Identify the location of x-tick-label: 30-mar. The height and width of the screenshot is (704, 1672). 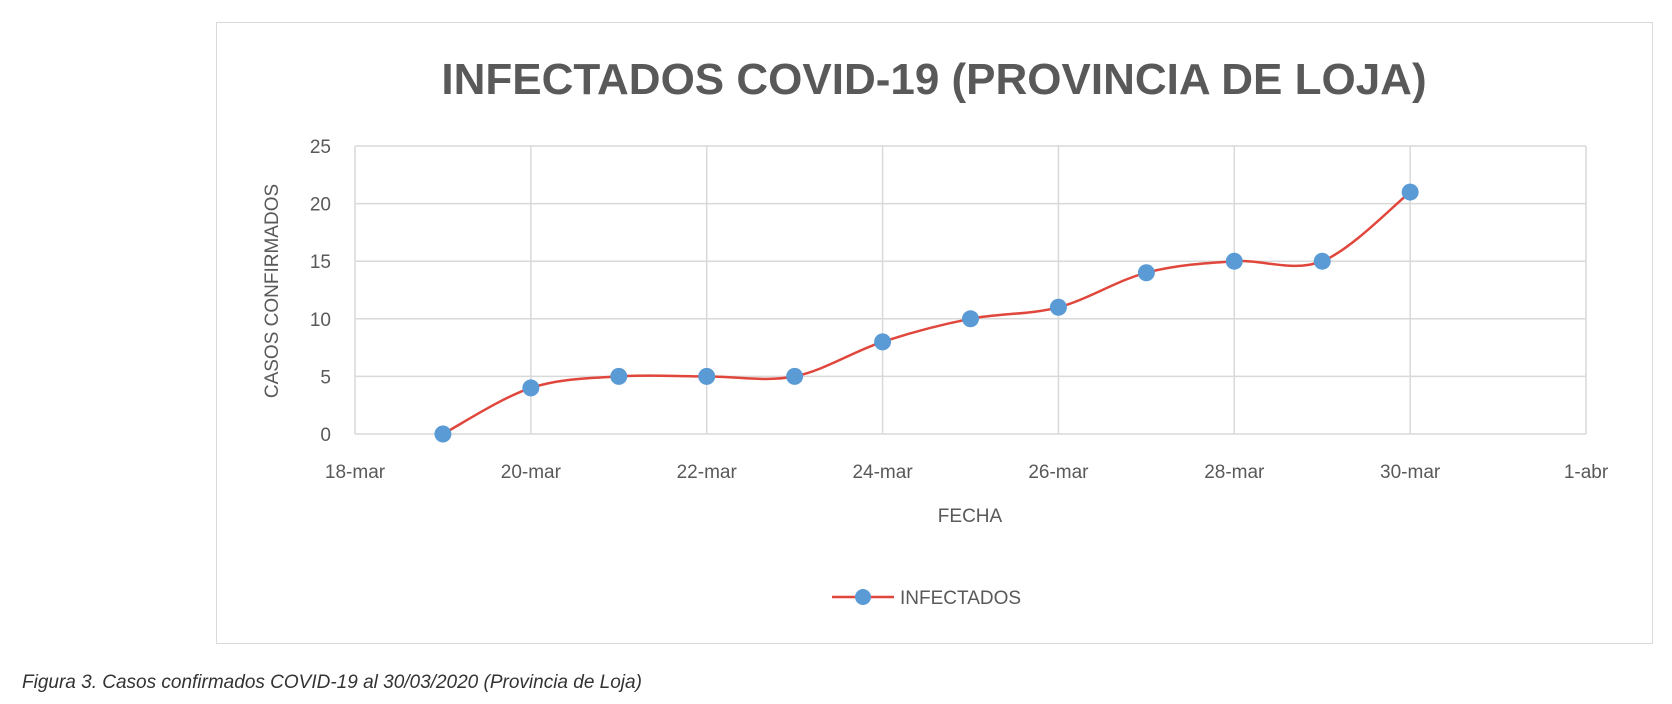
(1410, 472).